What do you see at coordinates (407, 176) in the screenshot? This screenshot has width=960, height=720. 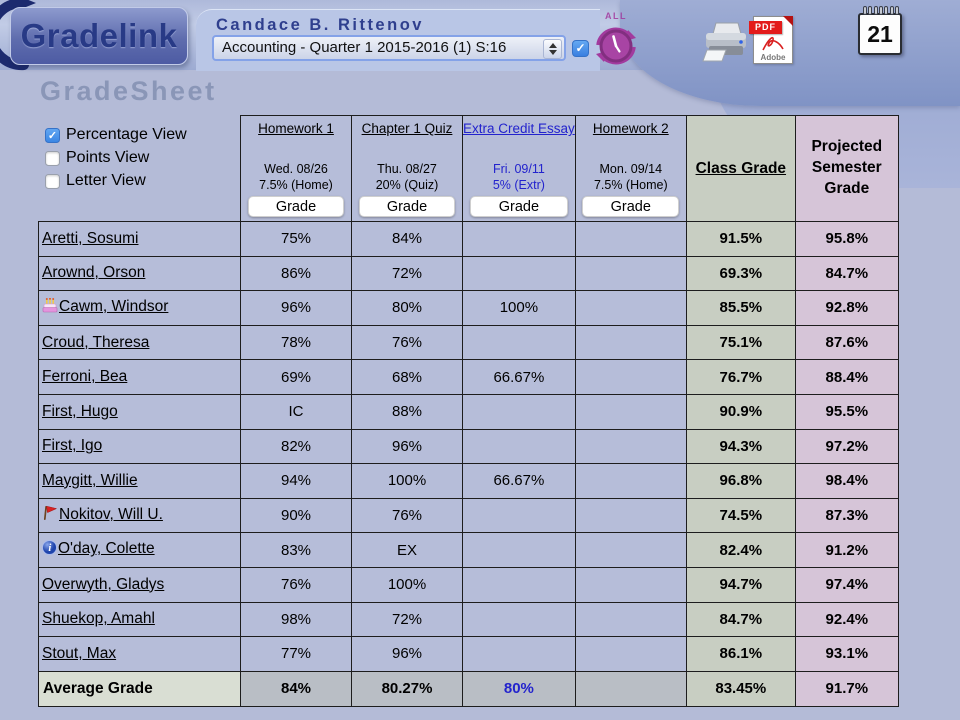 I see `assignment-date-weight: Thu. 08/27 20% (Quiz)` at bounding box center [407, 176].